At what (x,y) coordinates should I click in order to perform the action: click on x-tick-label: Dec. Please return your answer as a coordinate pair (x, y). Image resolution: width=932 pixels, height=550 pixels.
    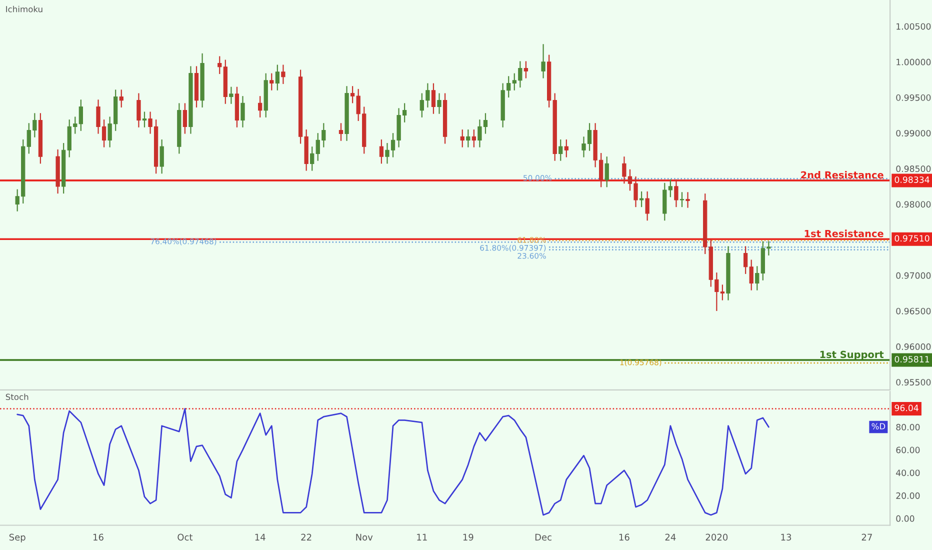
    Looking at the image, I should click on (543, 537).